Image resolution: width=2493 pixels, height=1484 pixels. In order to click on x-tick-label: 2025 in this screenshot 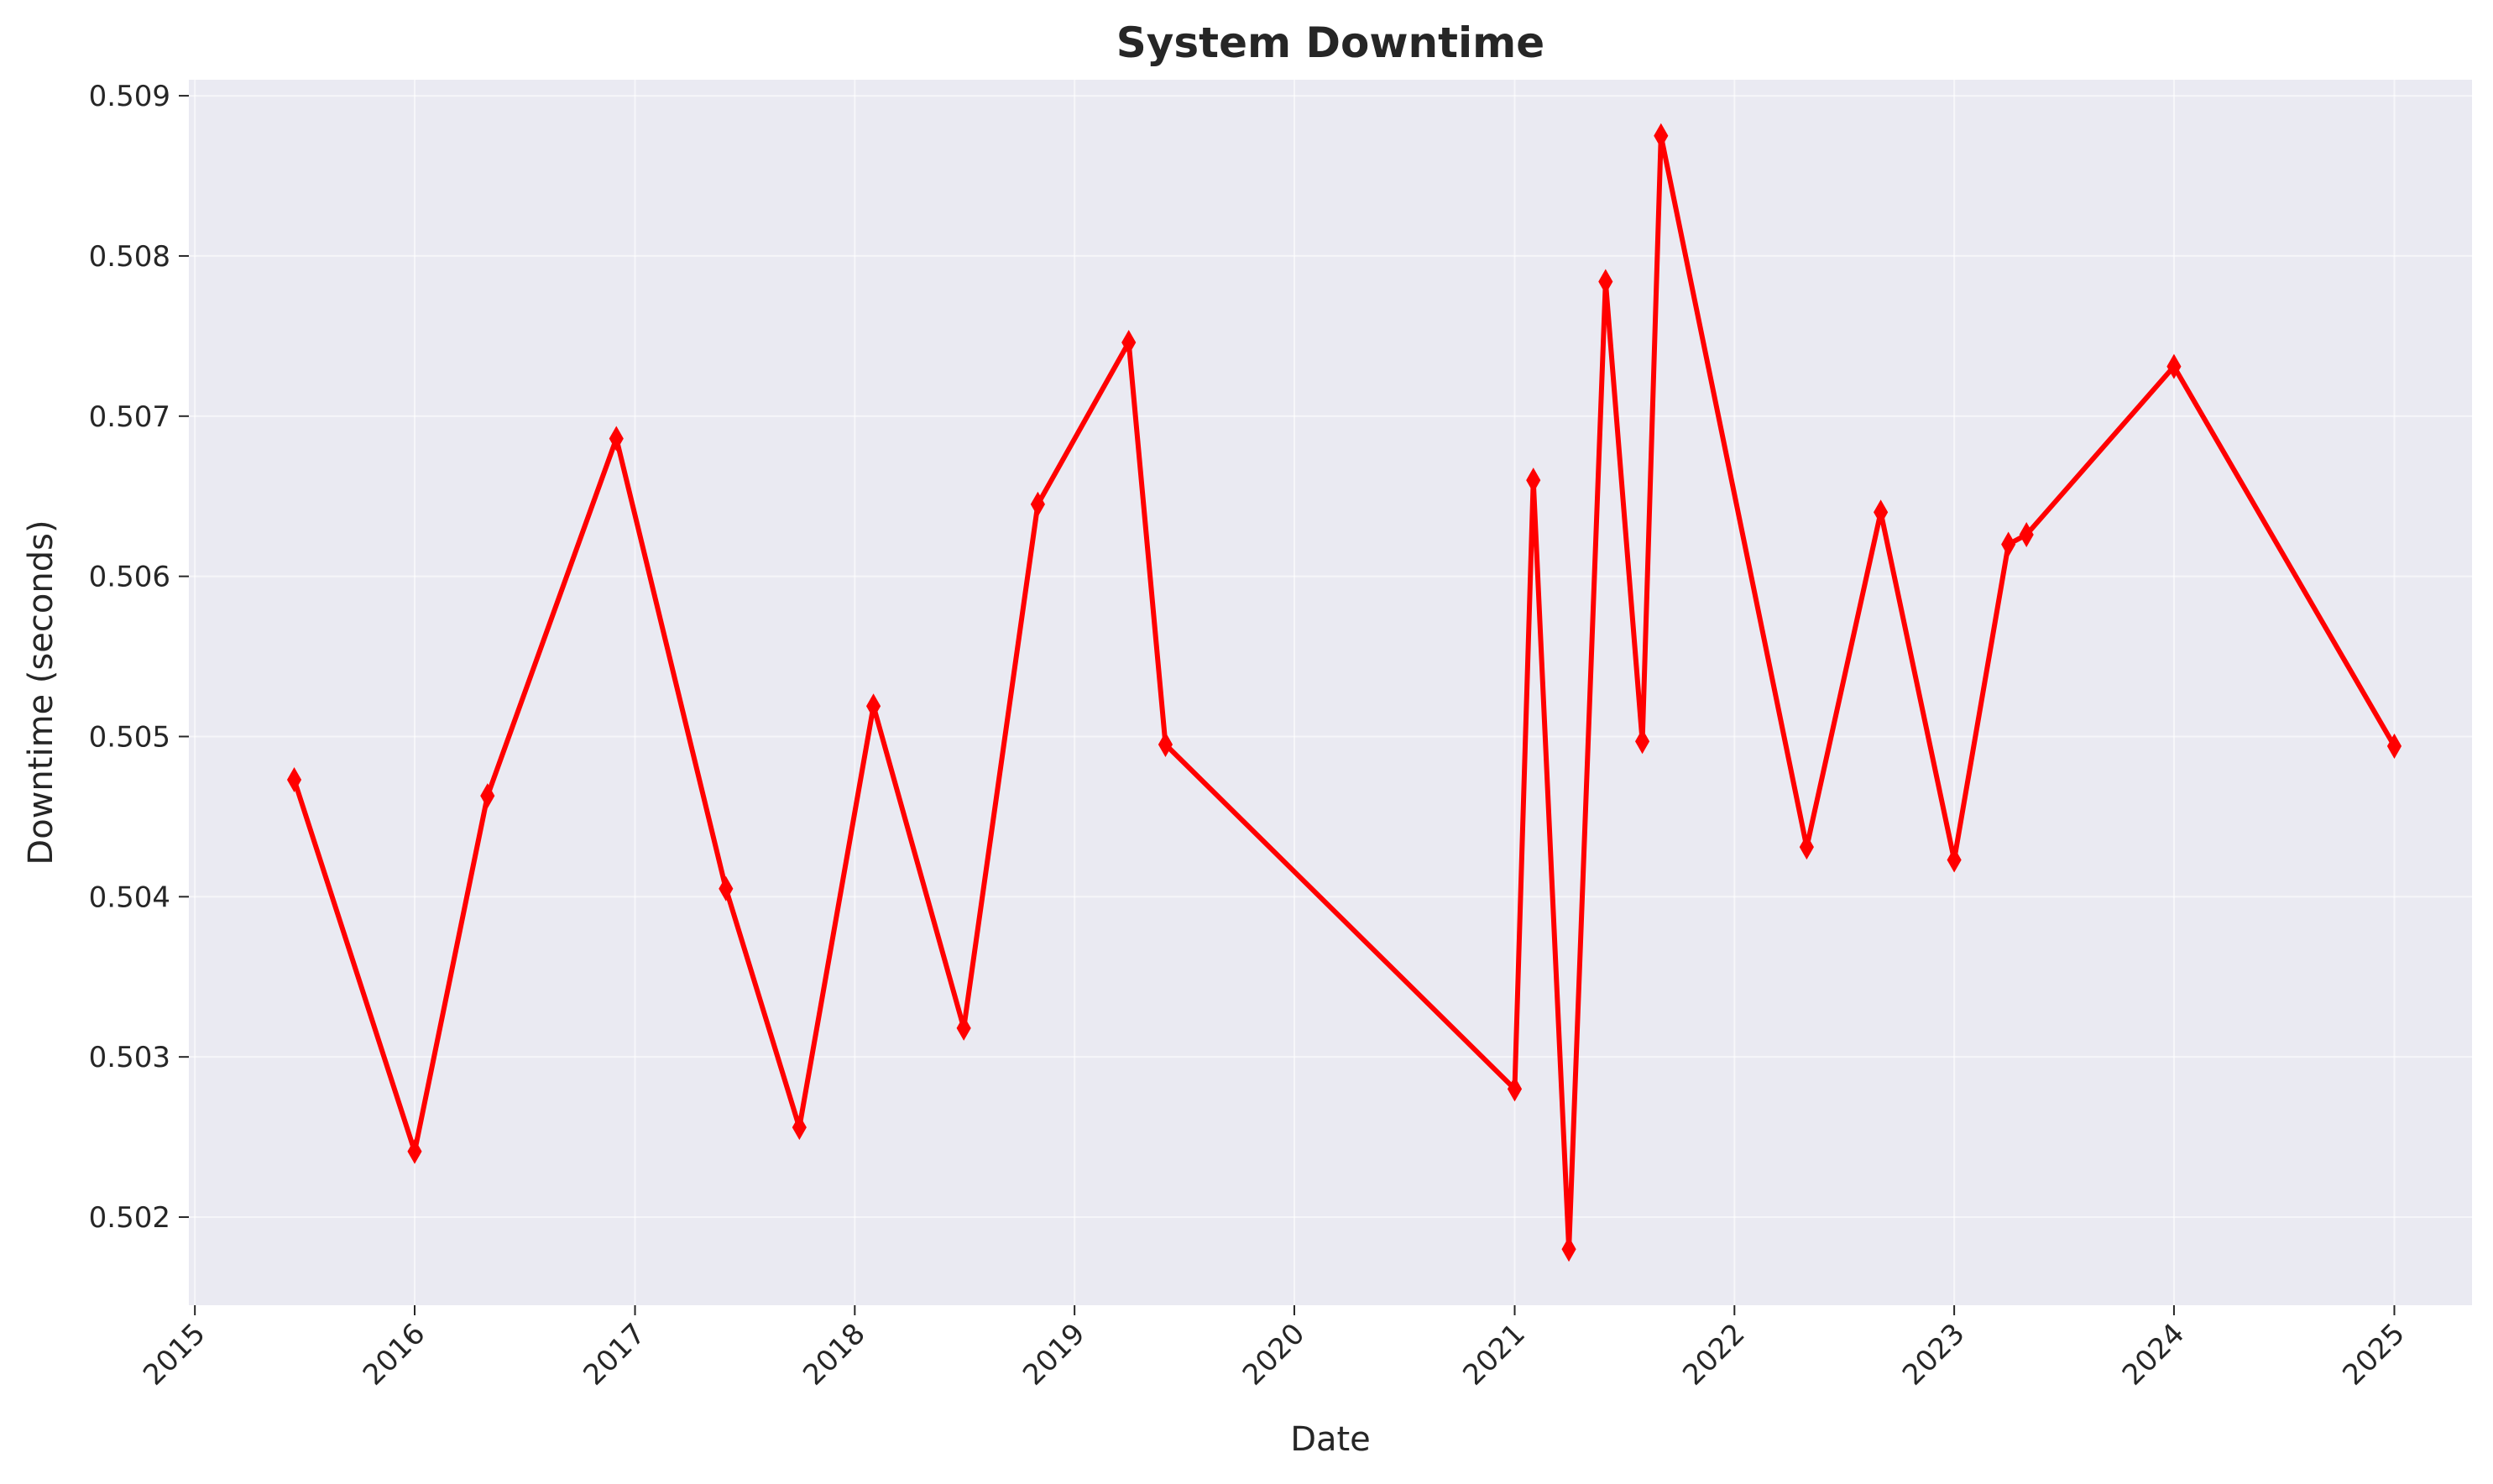, I will do `click(2373, 1354)`.